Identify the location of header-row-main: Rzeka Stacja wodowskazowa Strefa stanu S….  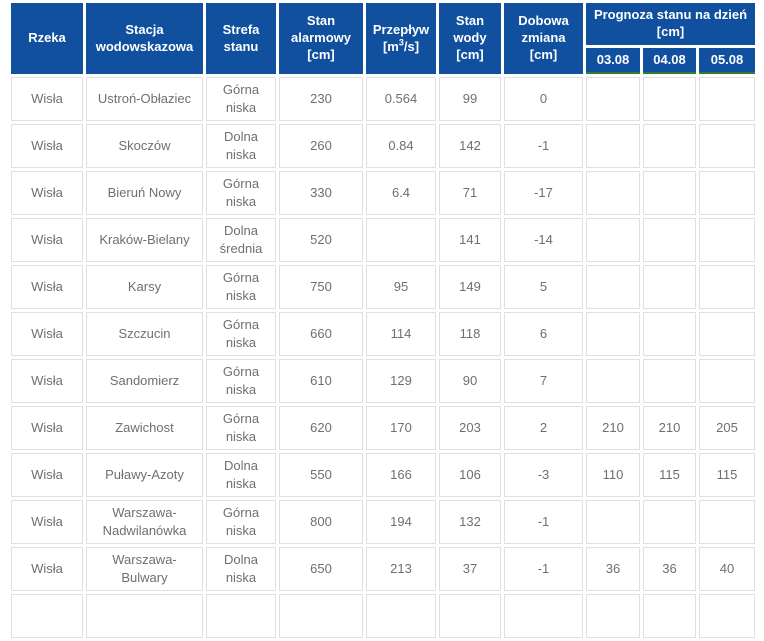
(383, 38).